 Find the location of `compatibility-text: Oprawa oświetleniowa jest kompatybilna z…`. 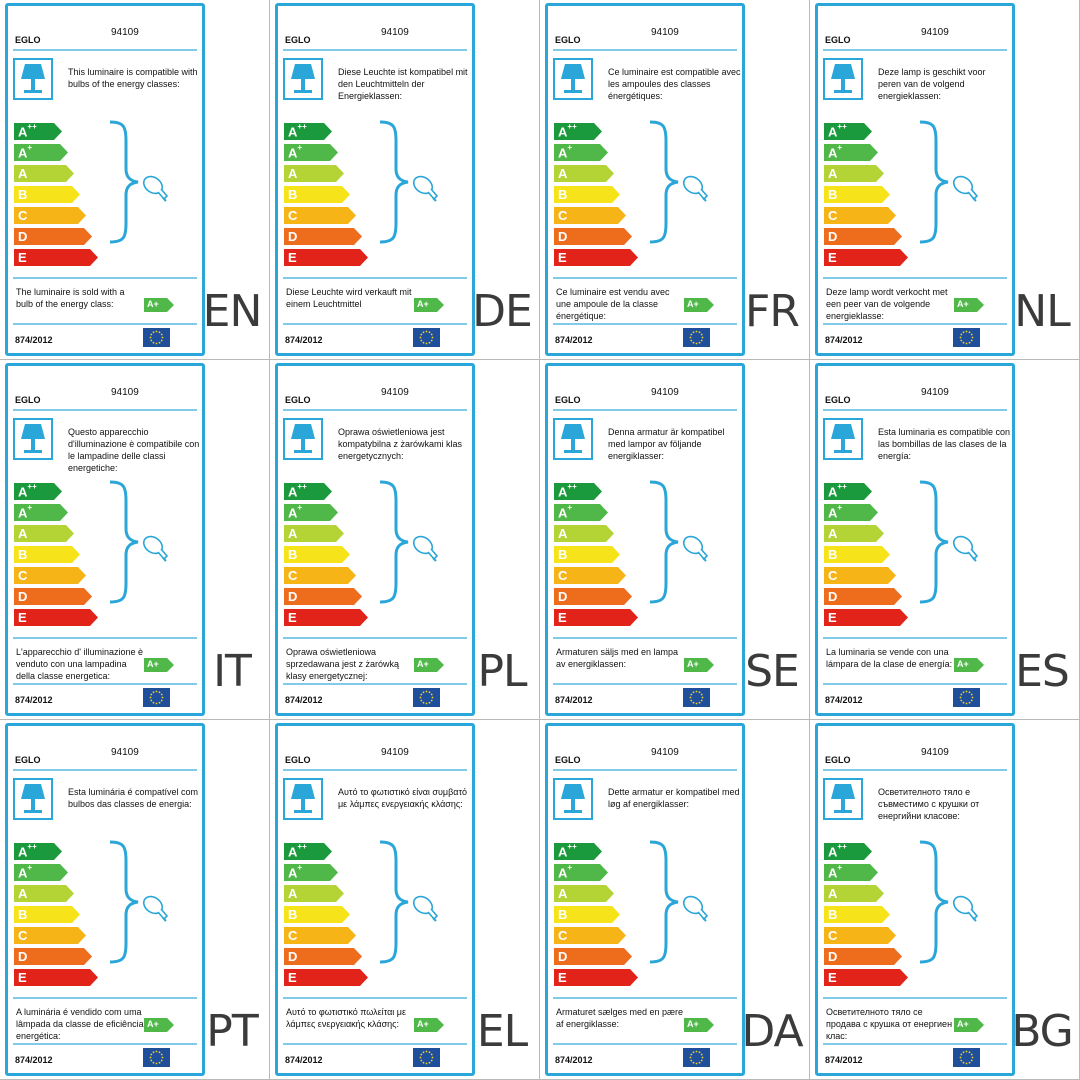

compatibility-text: Oprawa oświetleniowa jest kompatybilna z… is located at coordinates (400, 444).